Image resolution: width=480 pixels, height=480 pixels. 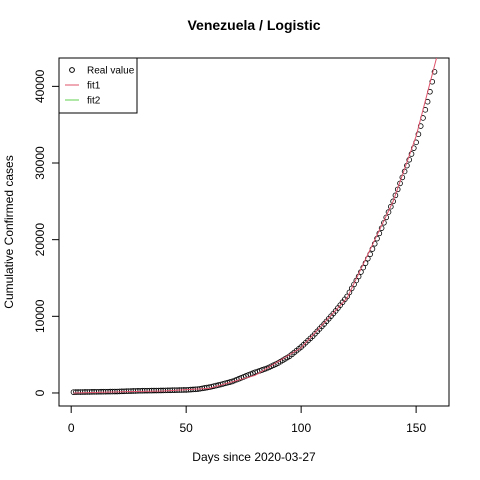 I want to click on chart-title: Venezuela / Logistic, so click(x=253, y=25).